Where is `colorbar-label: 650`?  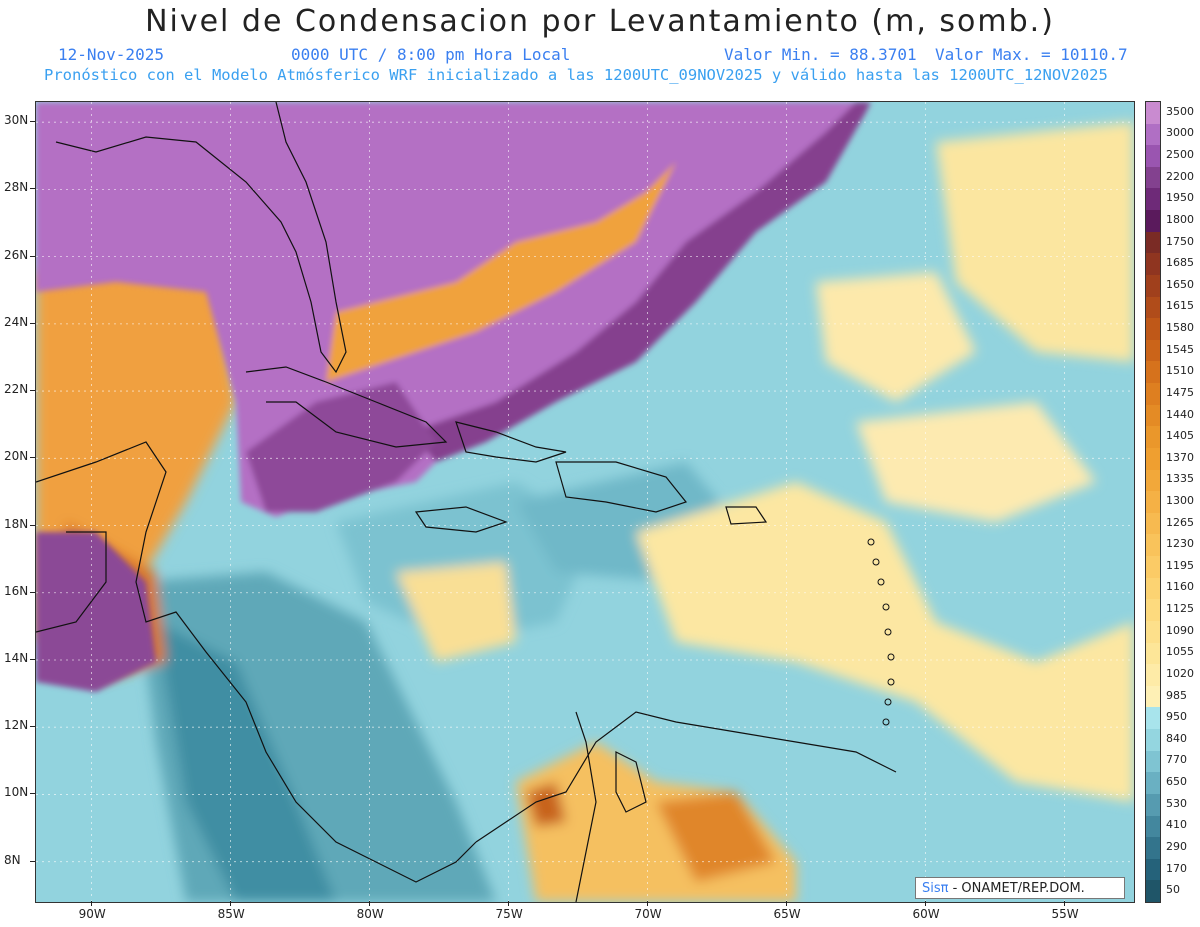 colorbar-label: 650 is located at coordinates (1176, 782).